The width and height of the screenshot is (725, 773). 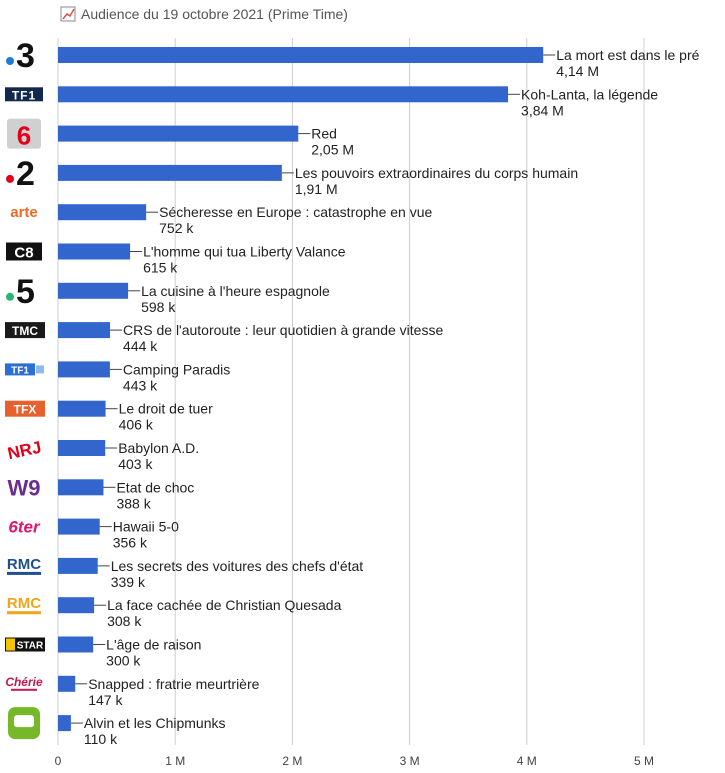 I want to click on bar-value-label: 615 k, so click(x=160, y=268).